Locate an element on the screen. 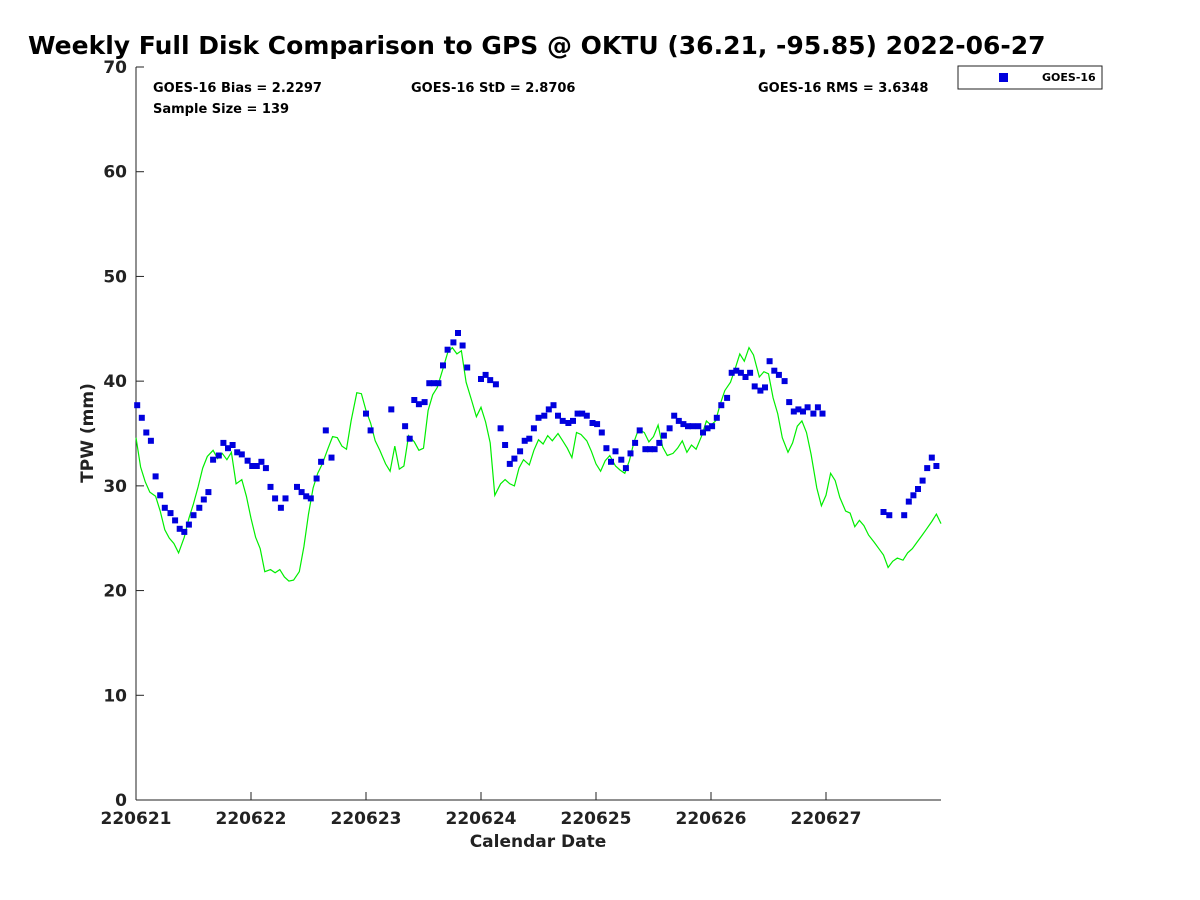  y-ticks: 0 10 20 30 40 50 60 70 is located at coordinates (123, 434).